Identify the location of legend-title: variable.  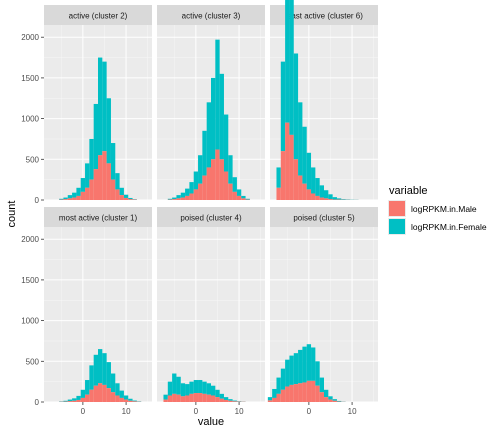
(408, 191).